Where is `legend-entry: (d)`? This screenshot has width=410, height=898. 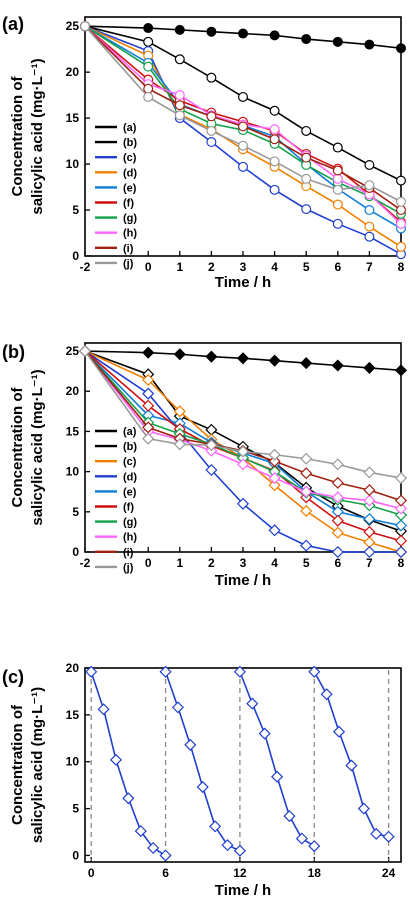 legend-entry: (d) is located at coordinates (130, 173).